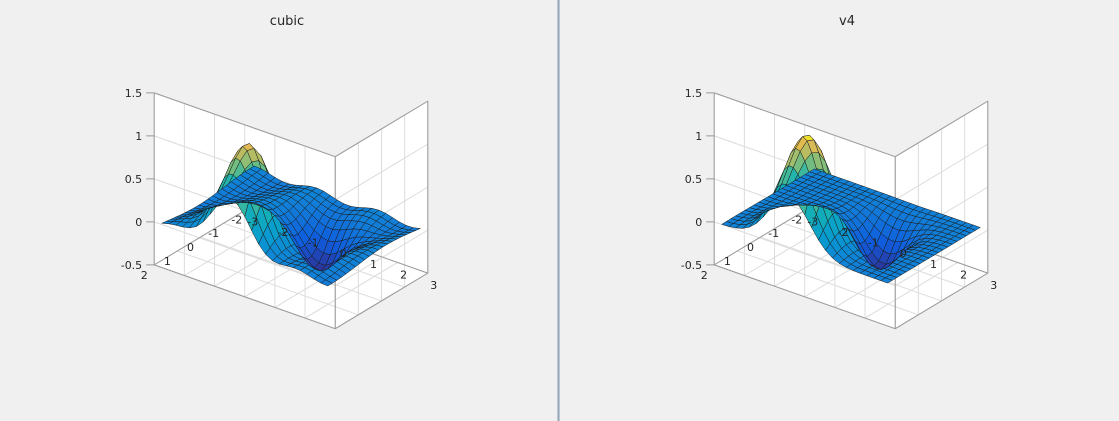 Image resolution: width=1119 pixels, height=421 pixels. I want to click on chart-title: v4, so click(847, 21).